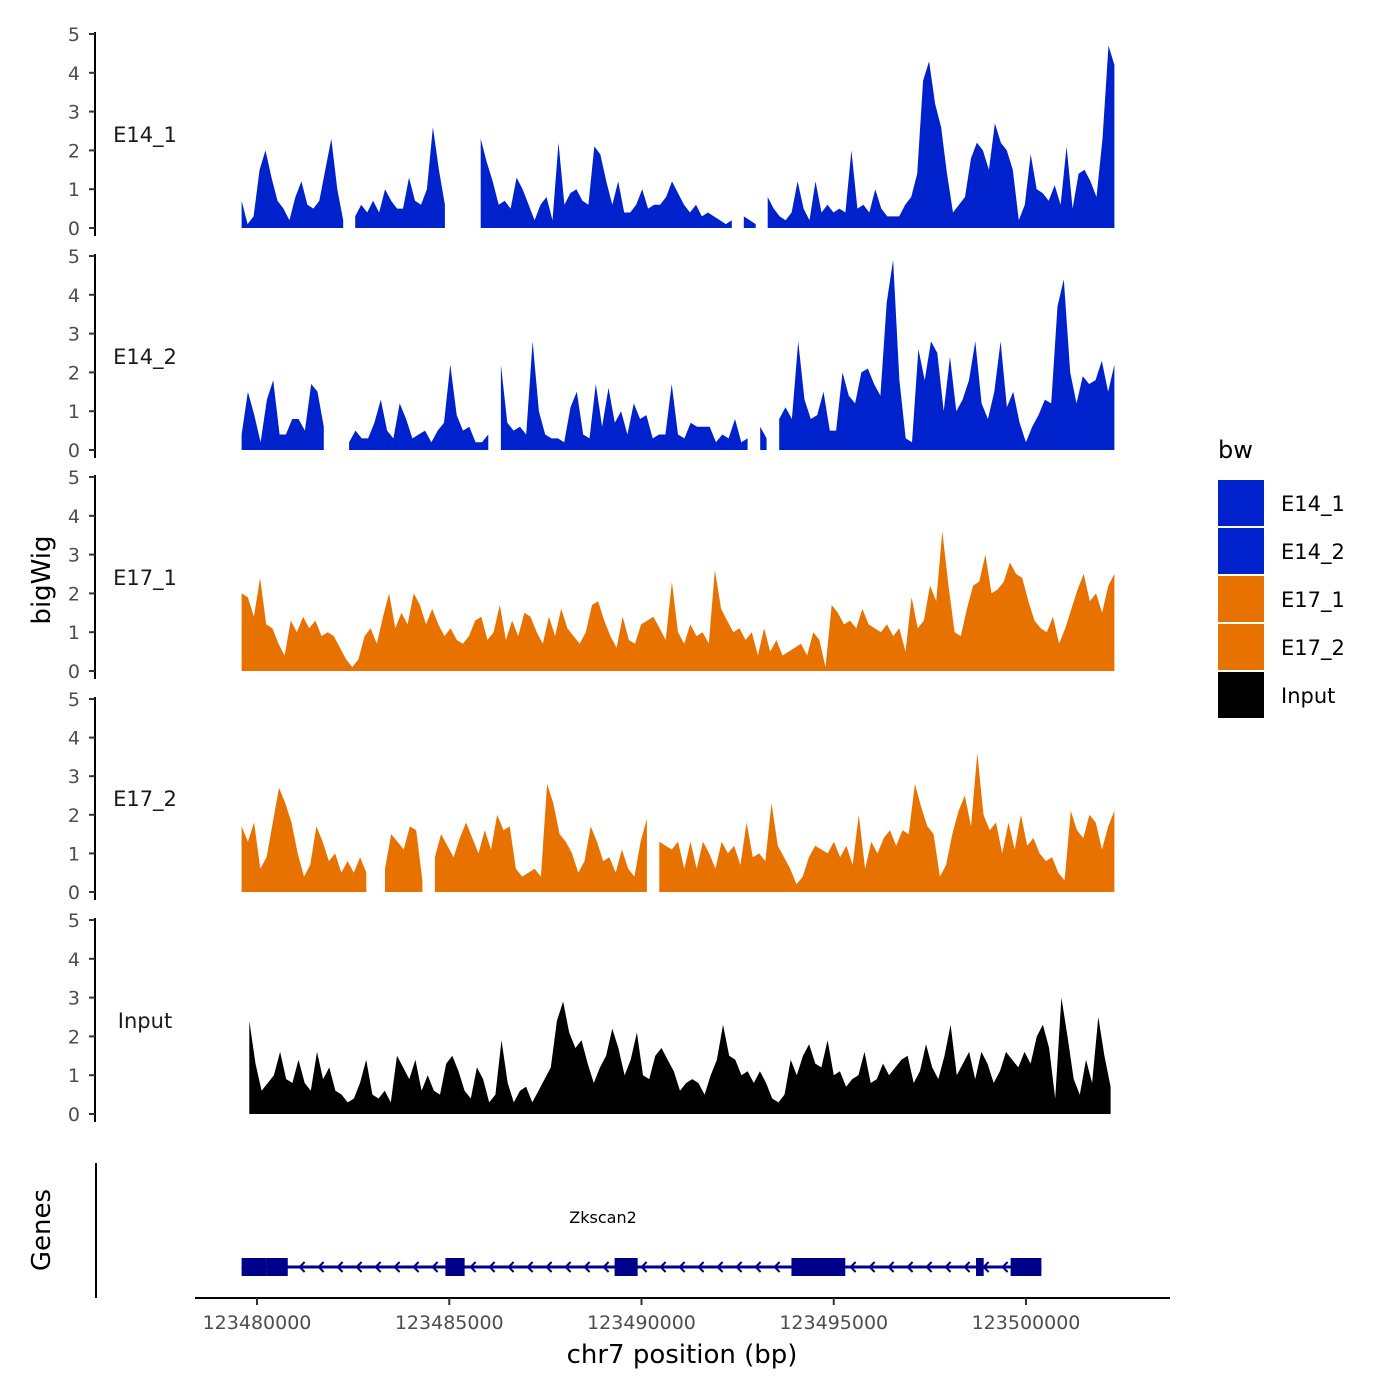 Image resolution: width=1400 pixels, height=1400 pixels. I want to click on track-label: E14_2, so click(145, 357).